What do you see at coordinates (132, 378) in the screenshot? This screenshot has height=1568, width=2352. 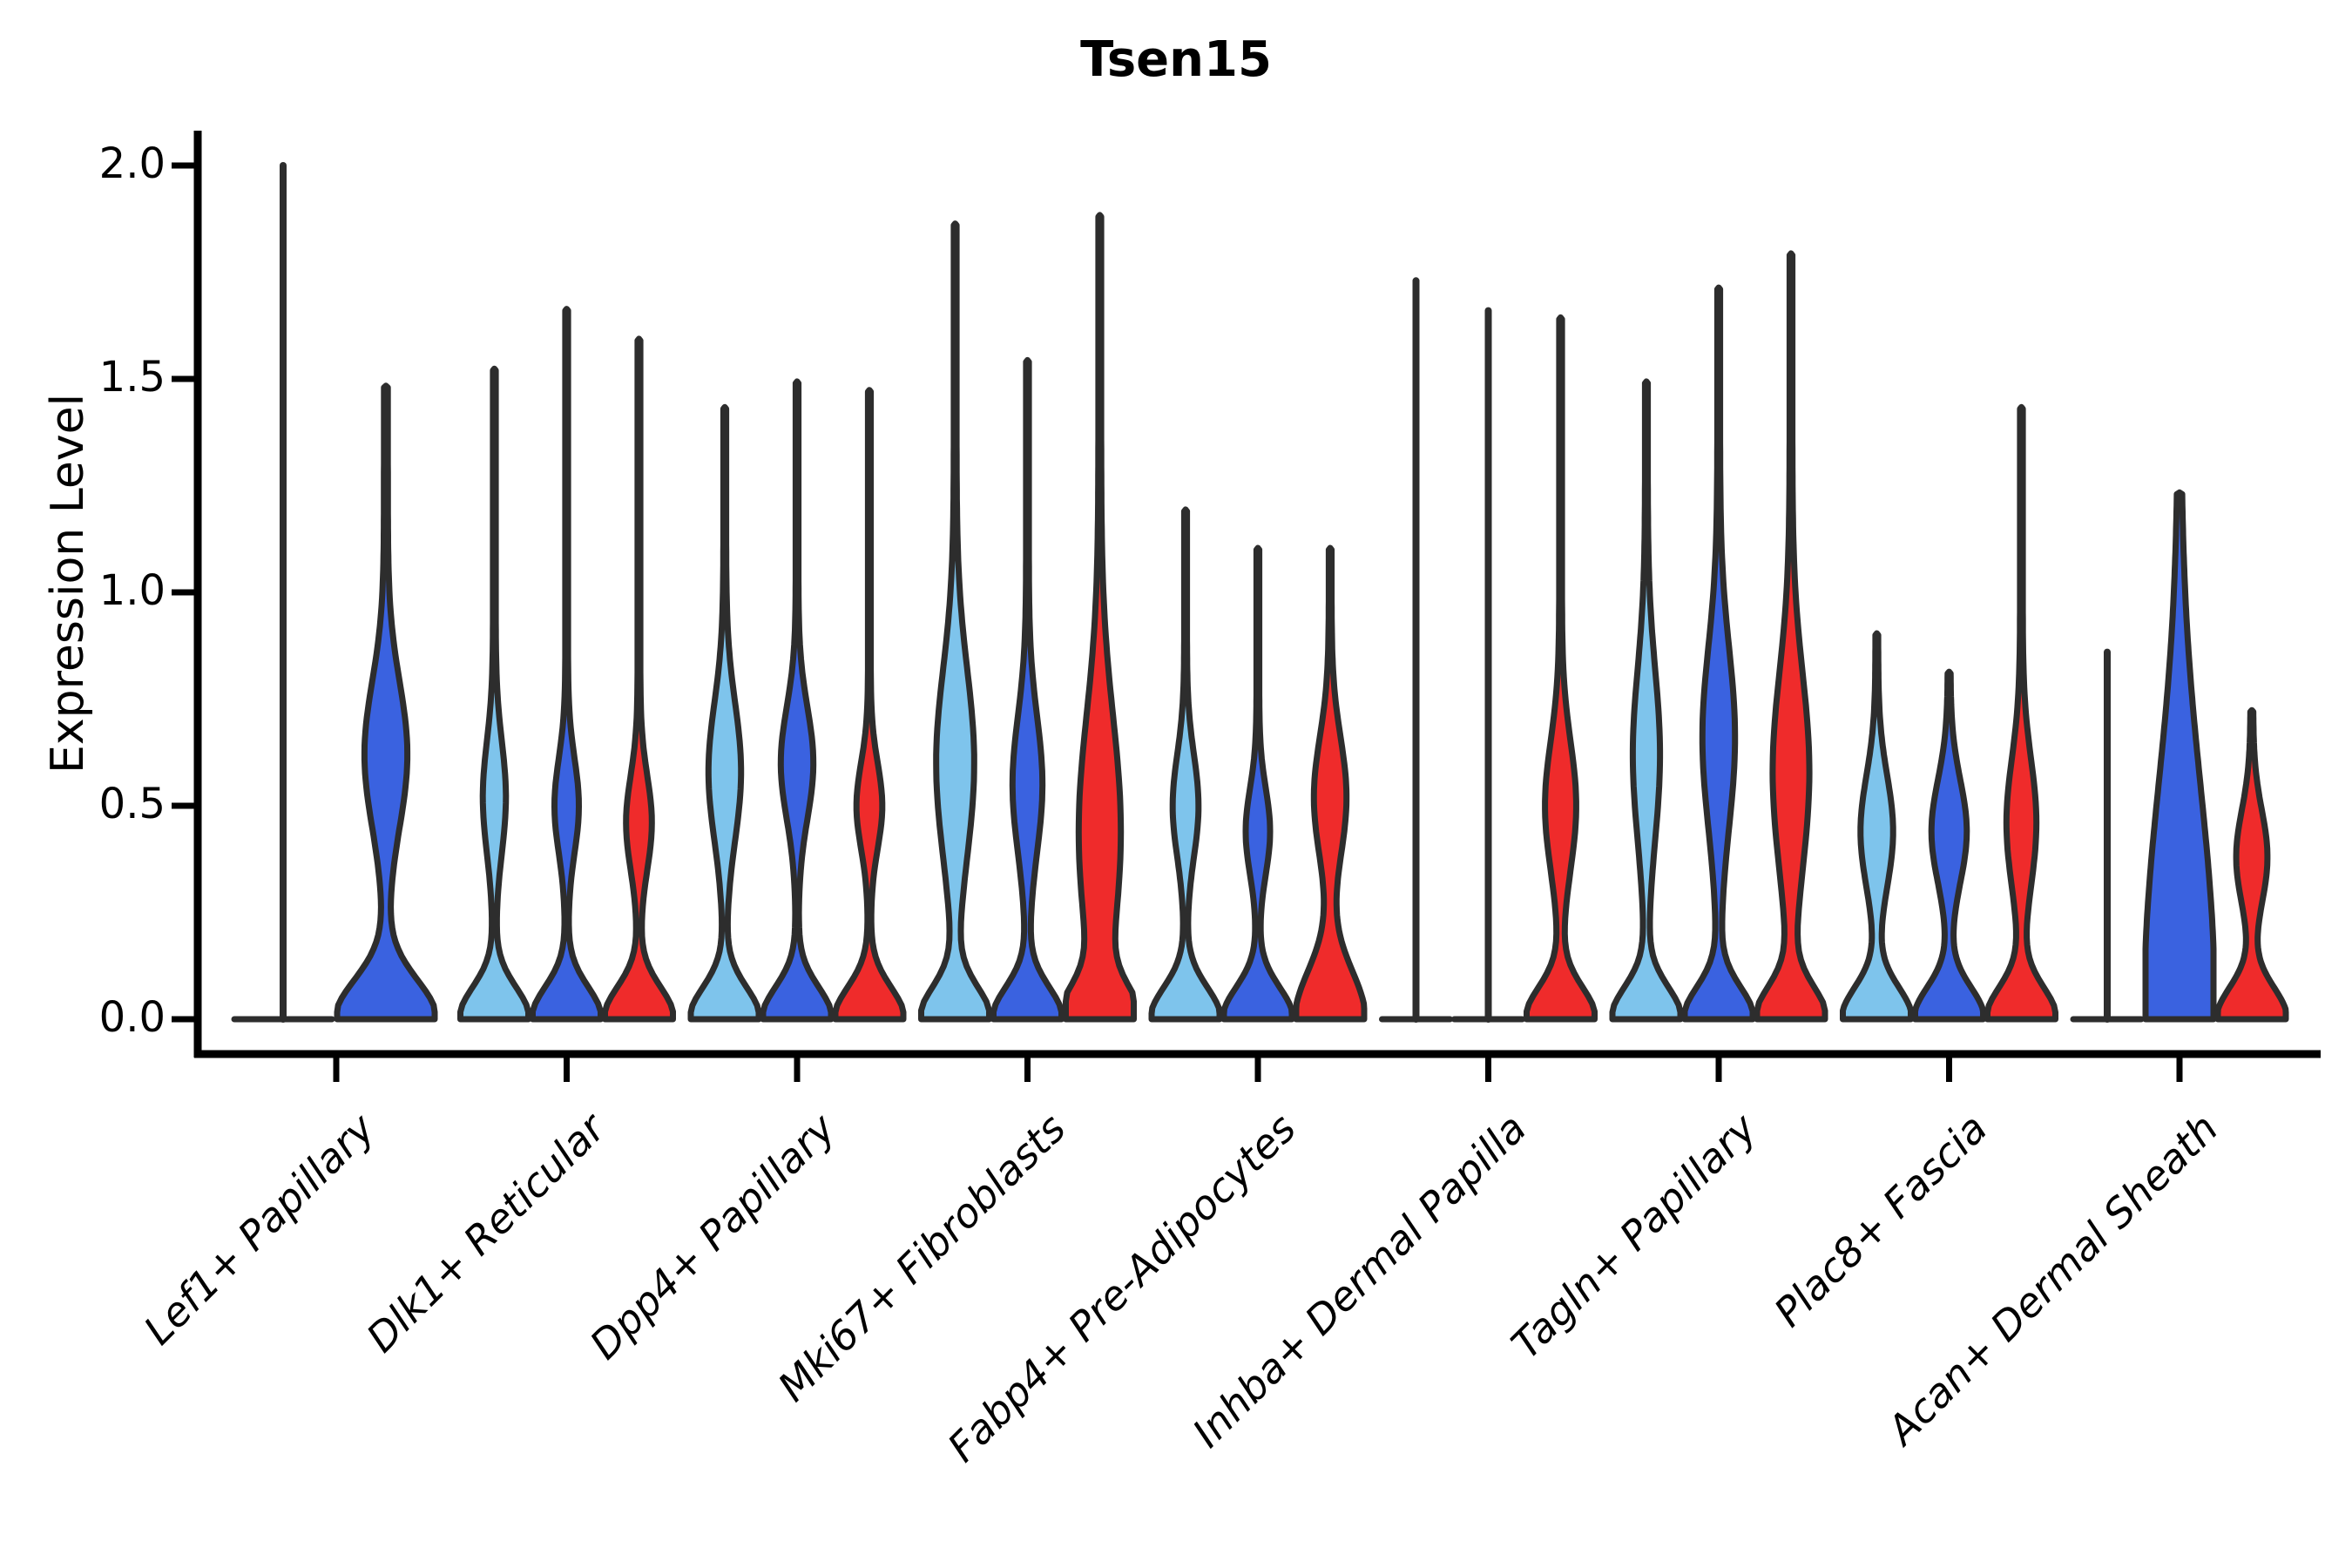 I see `y-tick-label-1.5: 1.5` at bounding box center [132, 378].